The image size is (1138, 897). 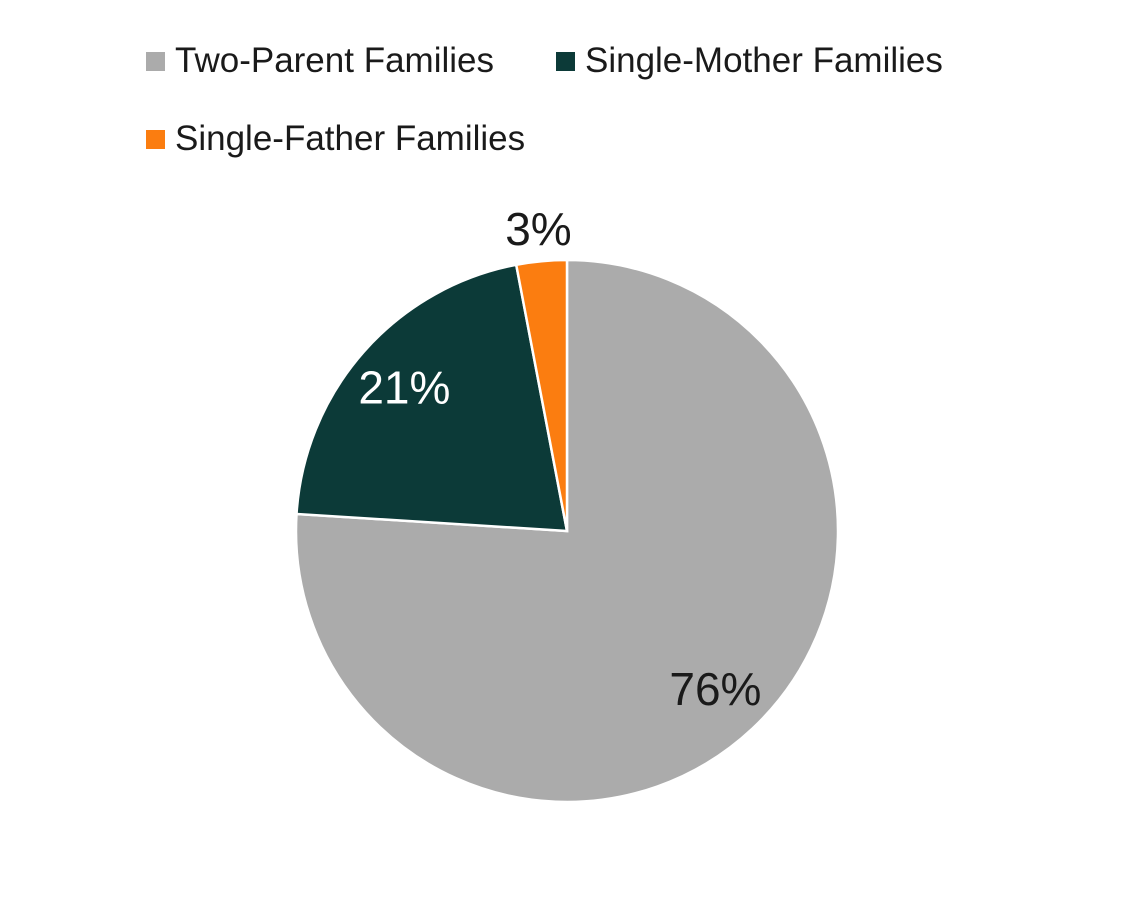 I want to click on legend-item-single-mother-families: Single-Mother Families, so click(x=749, y=61).